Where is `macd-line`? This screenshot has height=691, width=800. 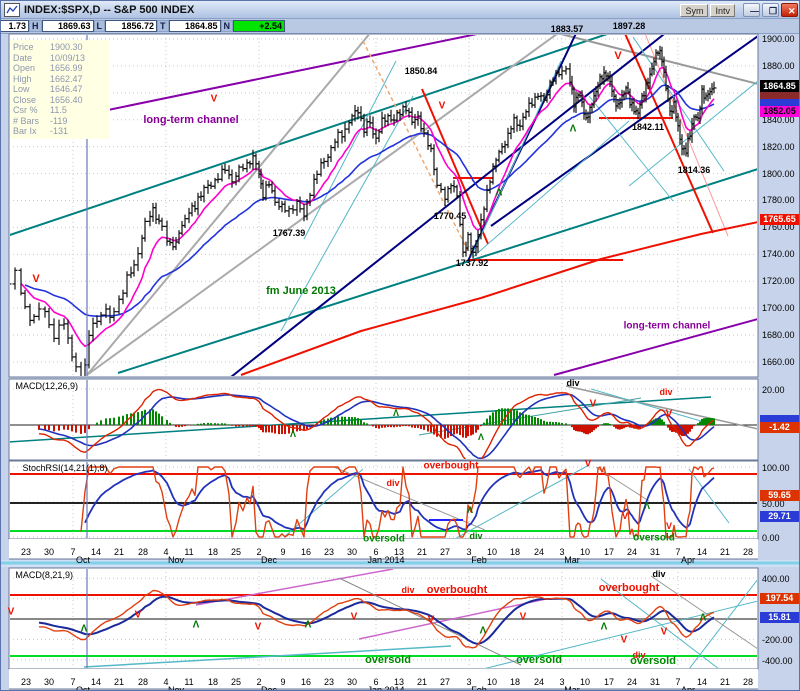
macd-line is located at coordinates (376, 423).